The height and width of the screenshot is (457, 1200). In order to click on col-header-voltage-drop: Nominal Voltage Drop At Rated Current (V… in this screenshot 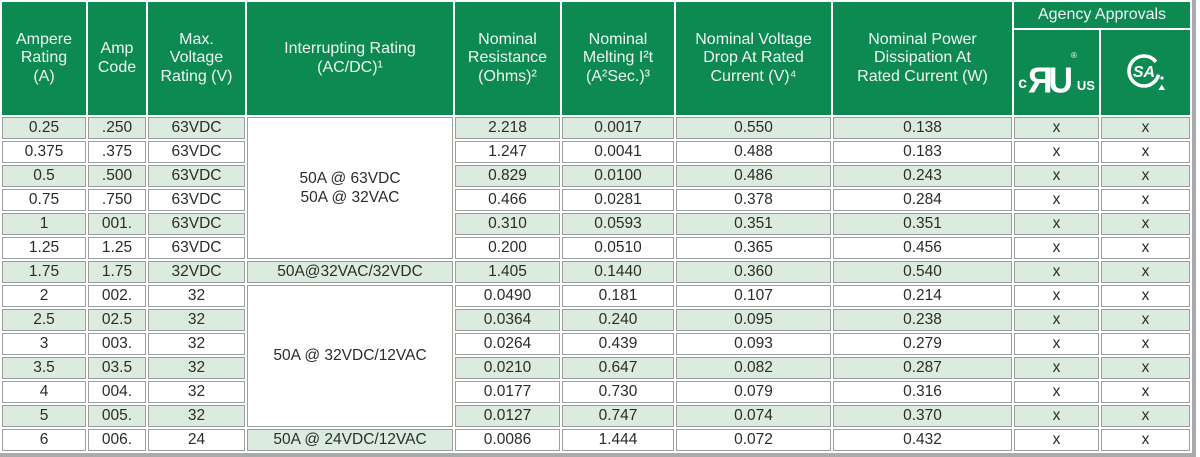, I will do `click(753, 59)`.